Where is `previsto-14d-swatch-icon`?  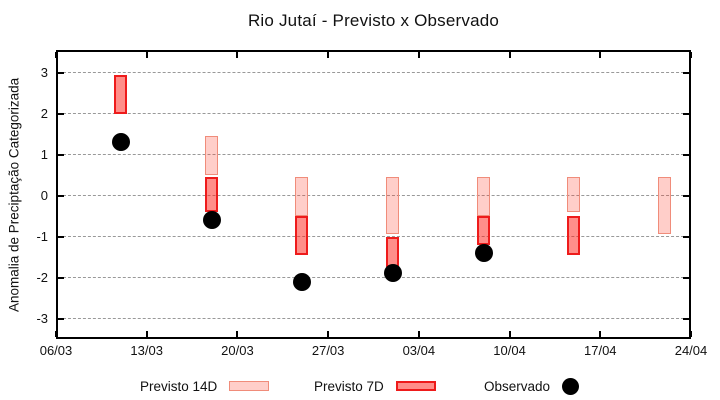
previsto-14d-swatch-icon is located at coordinates (249, 386).